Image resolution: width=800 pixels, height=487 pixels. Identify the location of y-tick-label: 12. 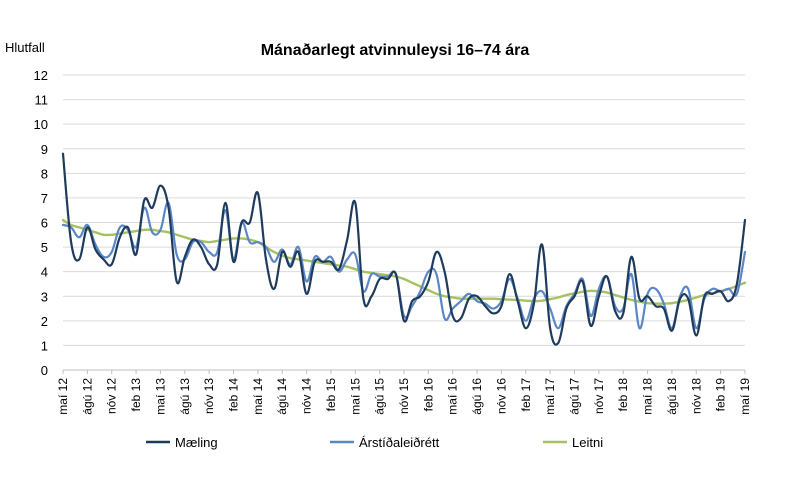
(41, 75).